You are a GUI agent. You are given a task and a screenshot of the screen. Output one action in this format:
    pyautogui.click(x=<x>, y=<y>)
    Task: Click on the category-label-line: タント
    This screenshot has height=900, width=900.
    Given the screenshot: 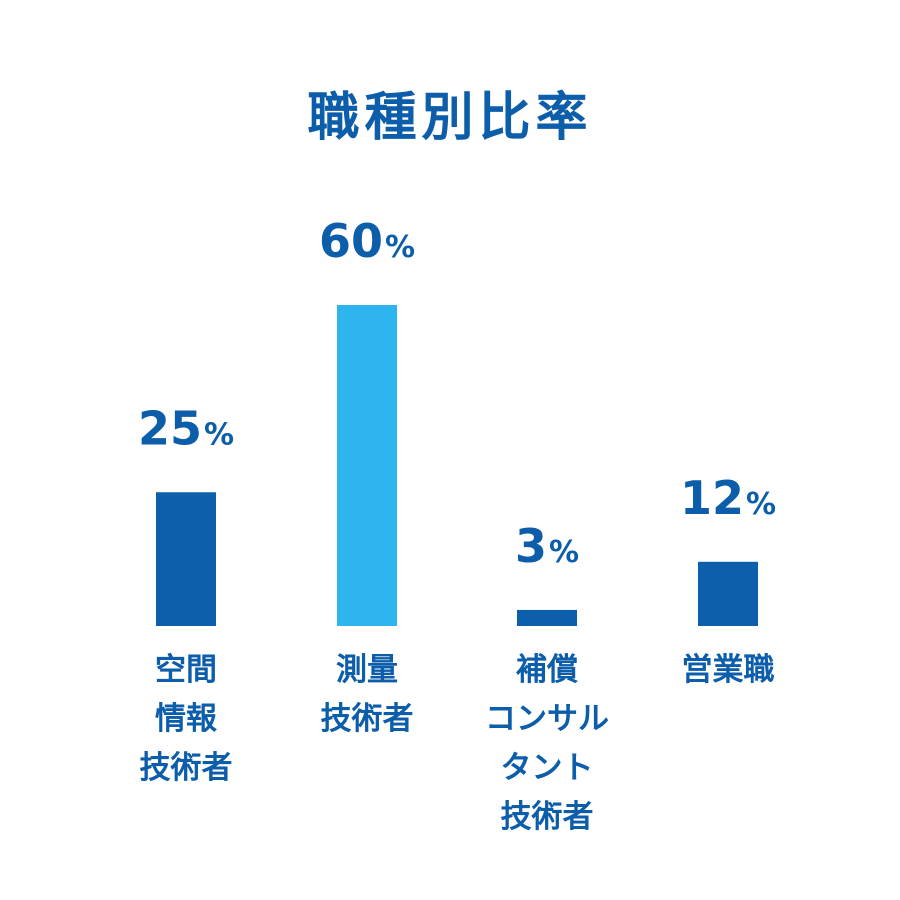 What is the action you would take?
    pyautogui.click(x=547, y=768)
    